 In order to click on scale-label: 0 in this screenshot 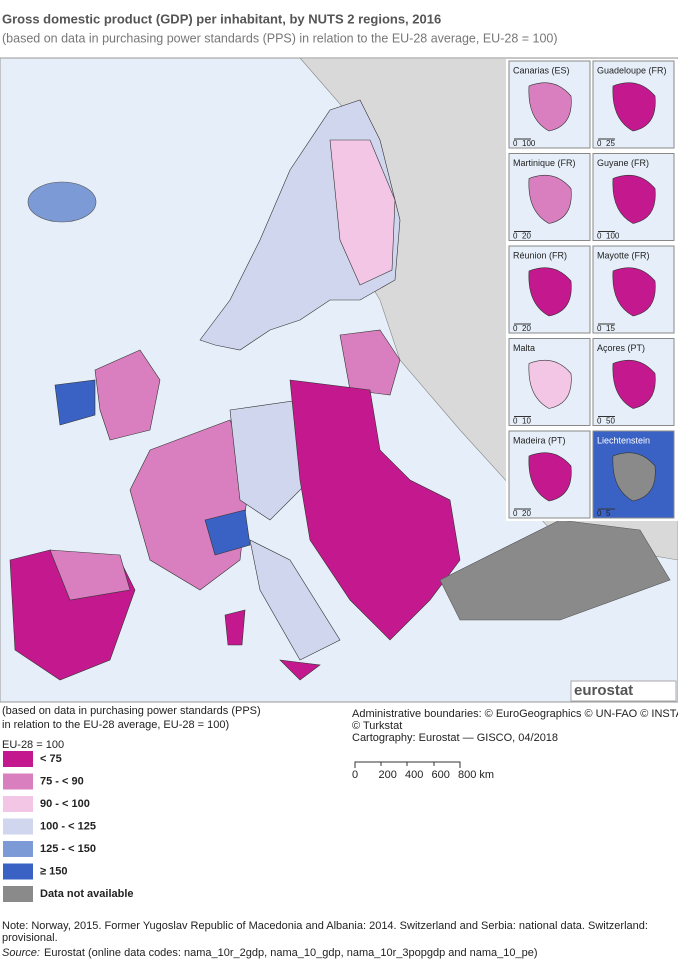, I will do `click(355, 775)`.